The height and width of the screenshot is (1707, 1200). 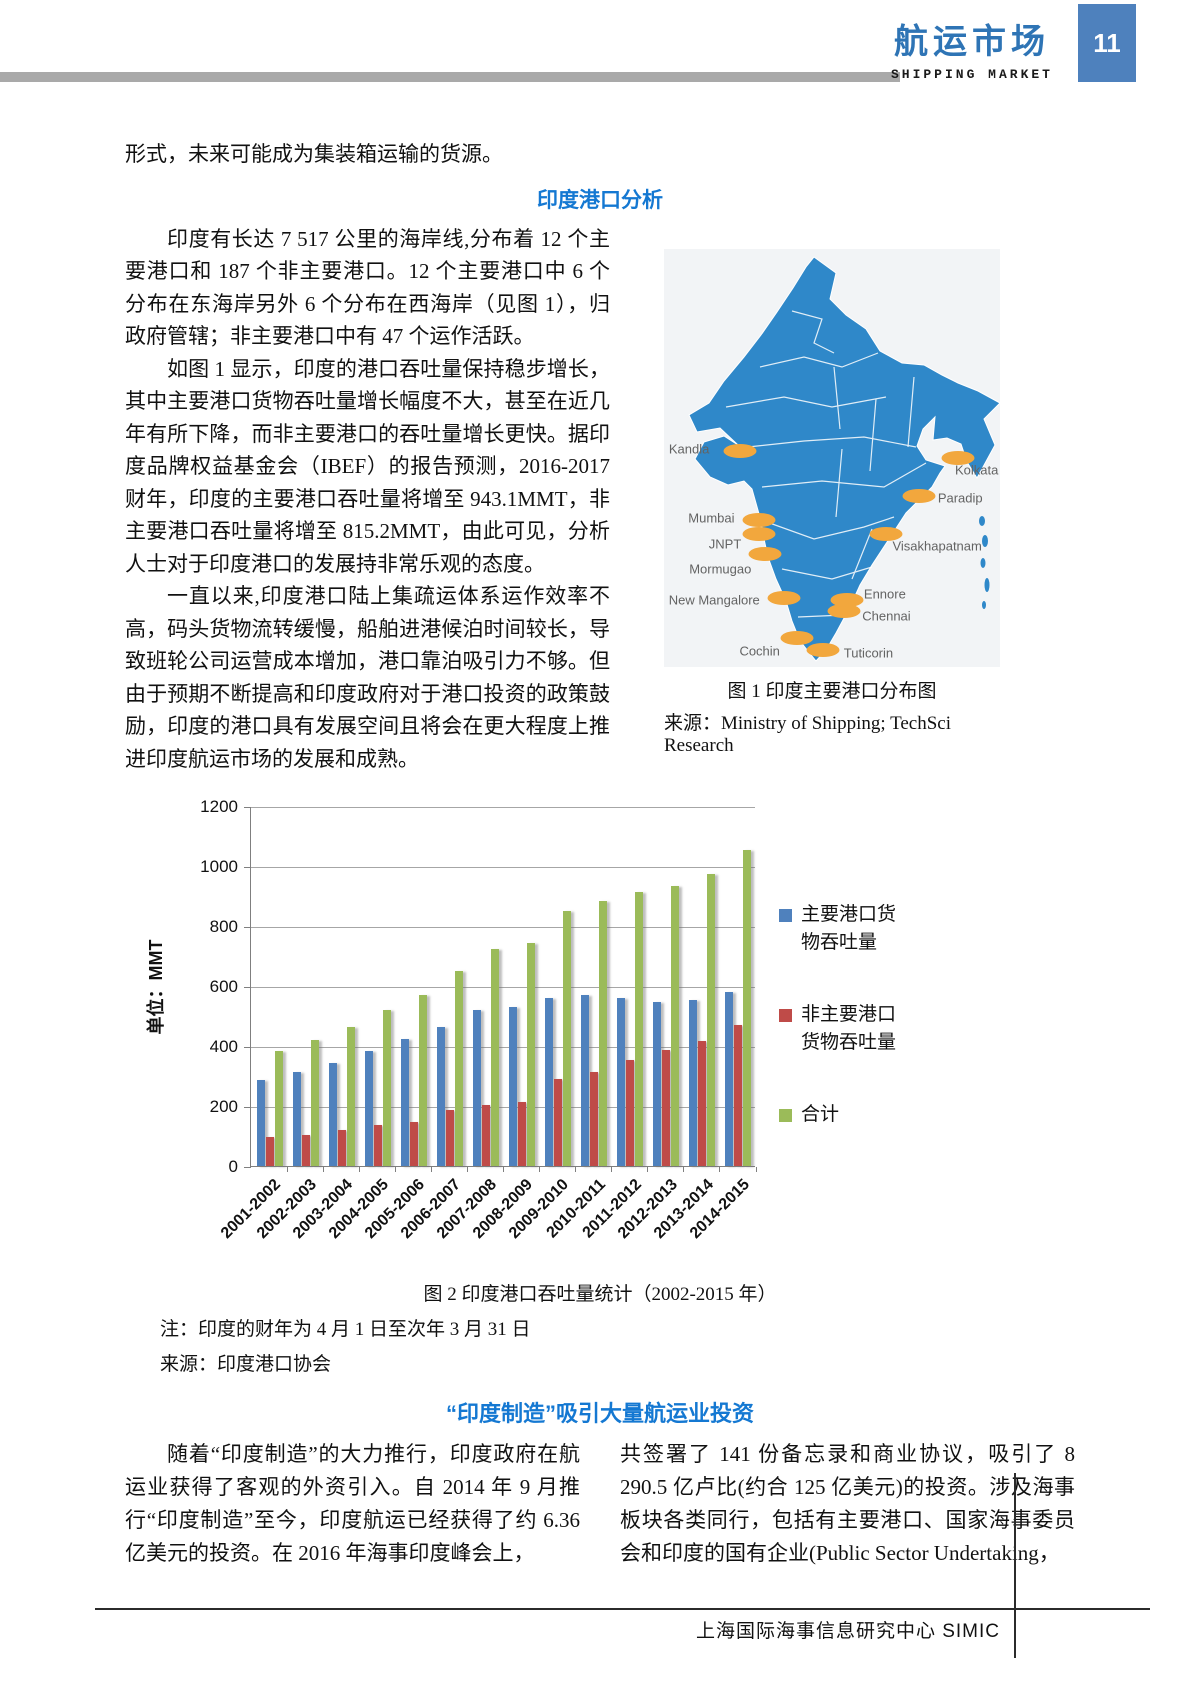 I want to click on port-marker-chennai, so click(x=844, y=611).